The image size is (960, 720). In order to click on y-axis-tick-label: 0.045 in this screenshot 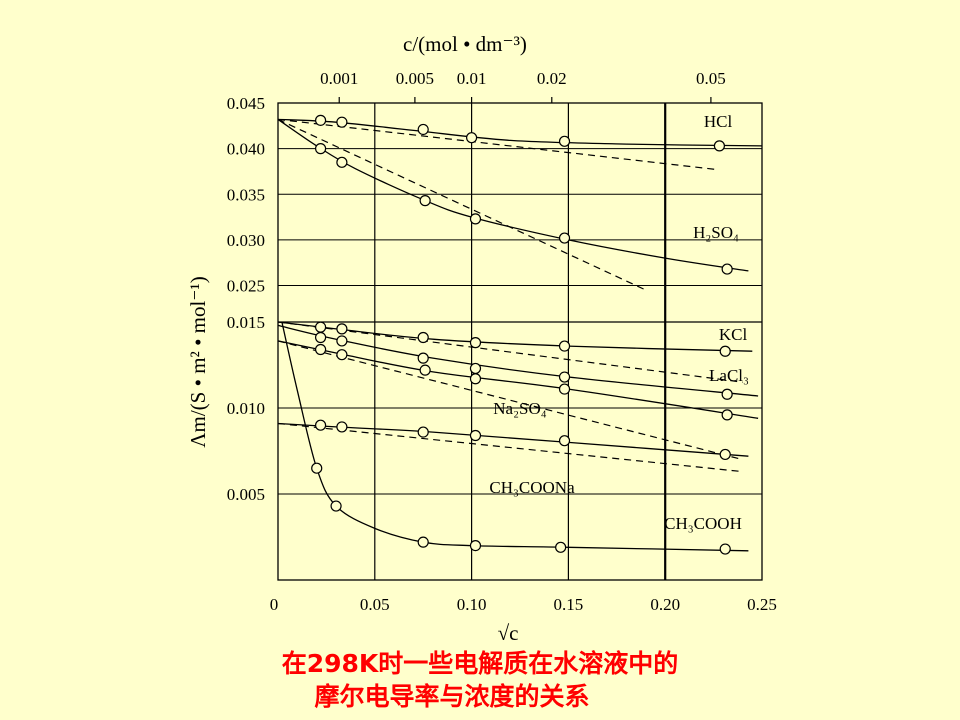, I will do `click(246, 103)`.